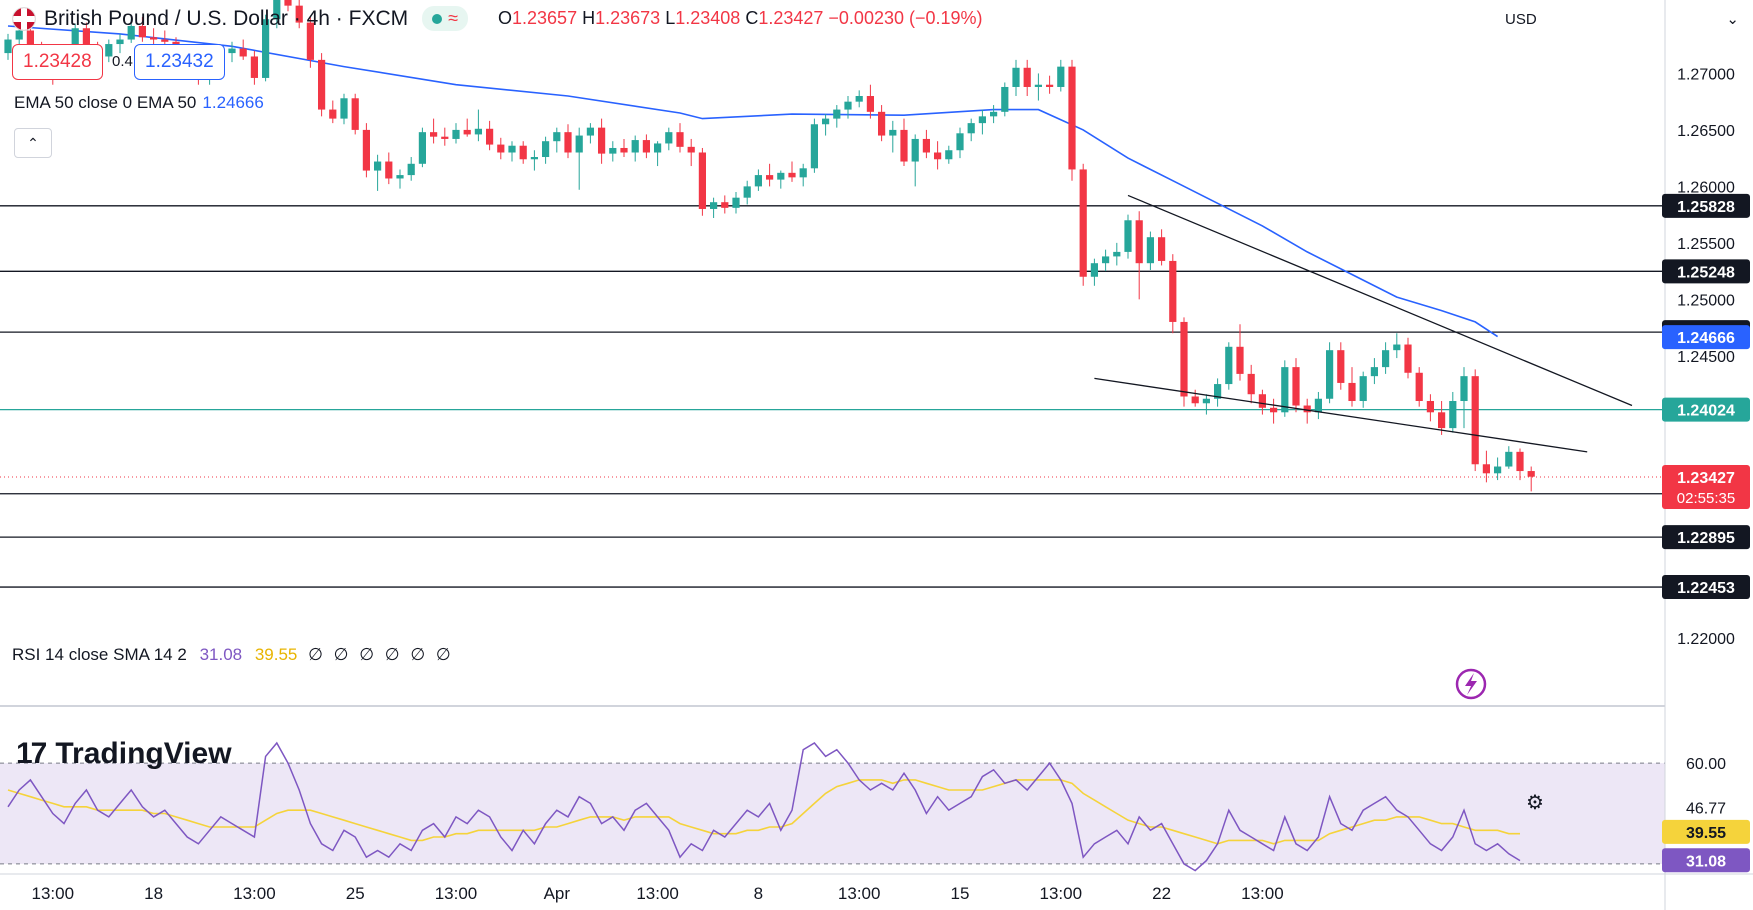  What do you see at coordinates (179, 62) in the screenshot?
I see `buy-button: 1.23432` at bounding box center [179, 62].